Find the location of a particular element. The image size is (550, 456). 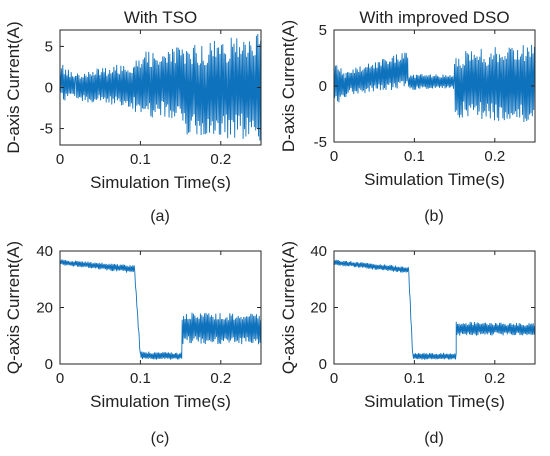

caption-b: (b) is located at coordinates (434, 216).